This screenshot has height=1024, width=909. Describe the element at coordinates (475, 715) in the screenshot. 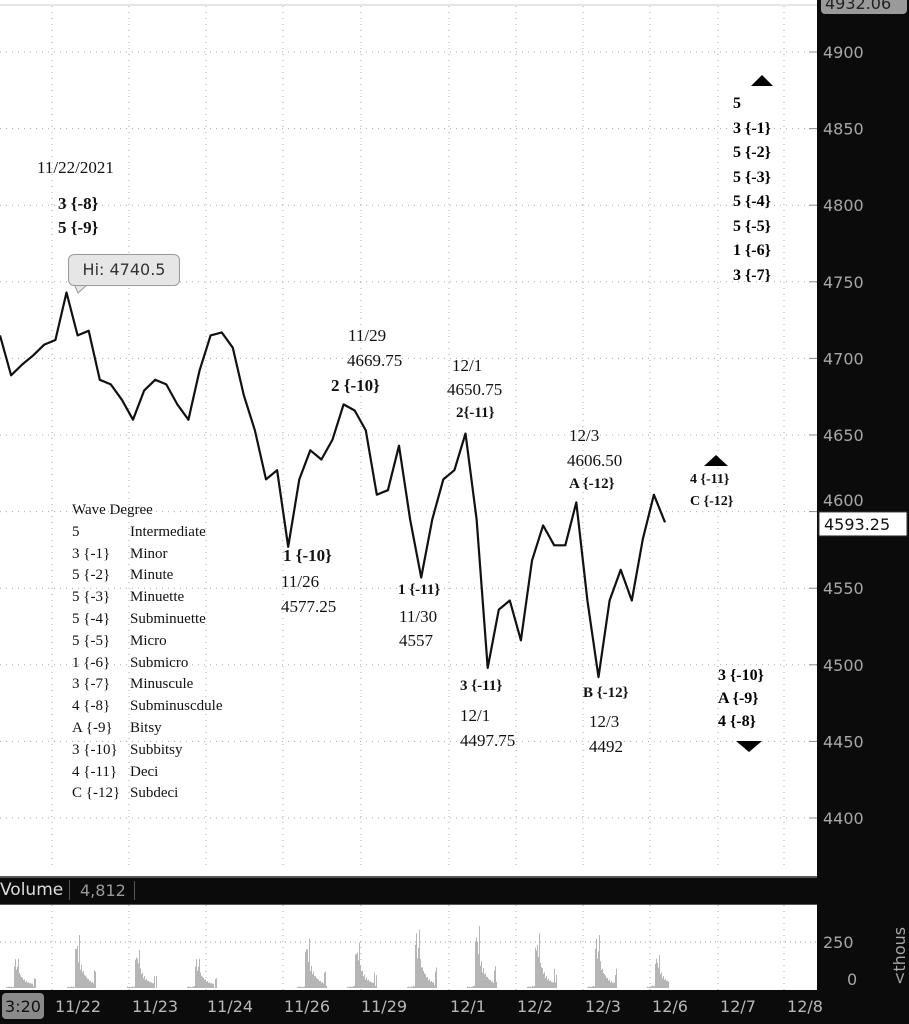

I see `annotation-date: 12/1` at that location.